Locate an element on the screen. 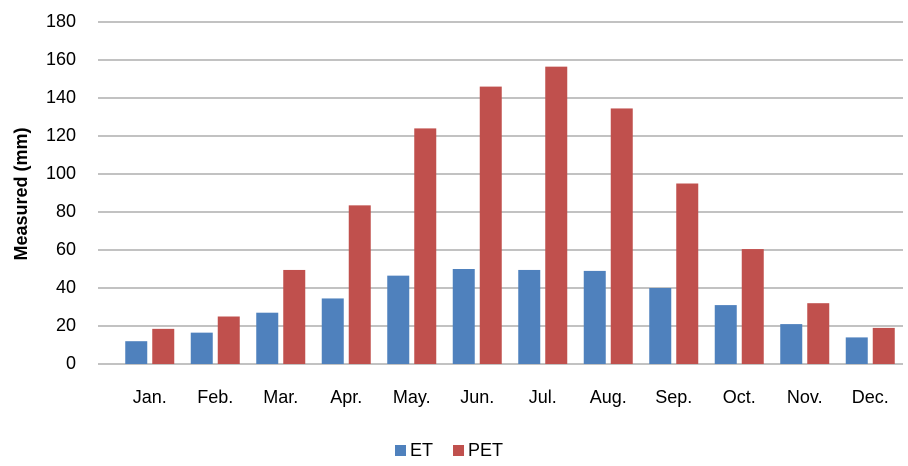 The image size is (908, 466). y-axis-title: Measured (mm) is located at coordinates (21, 193).